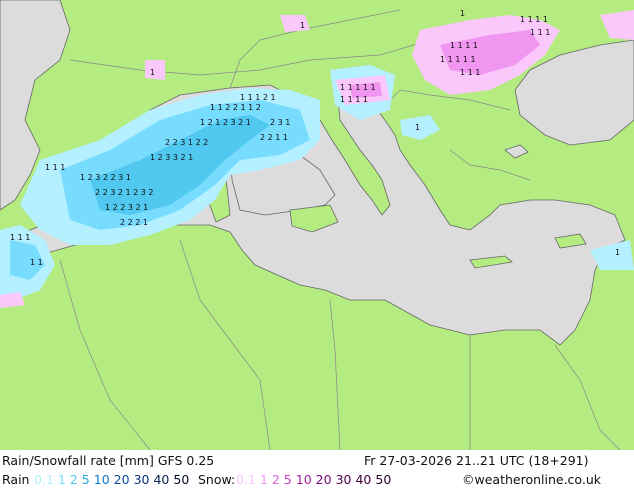 The image size is (634, 490). What do you see at coordinates (44, 479) in the screenshot?
I see `rain-level-0: 0.1` at bounding box center [44, 479].